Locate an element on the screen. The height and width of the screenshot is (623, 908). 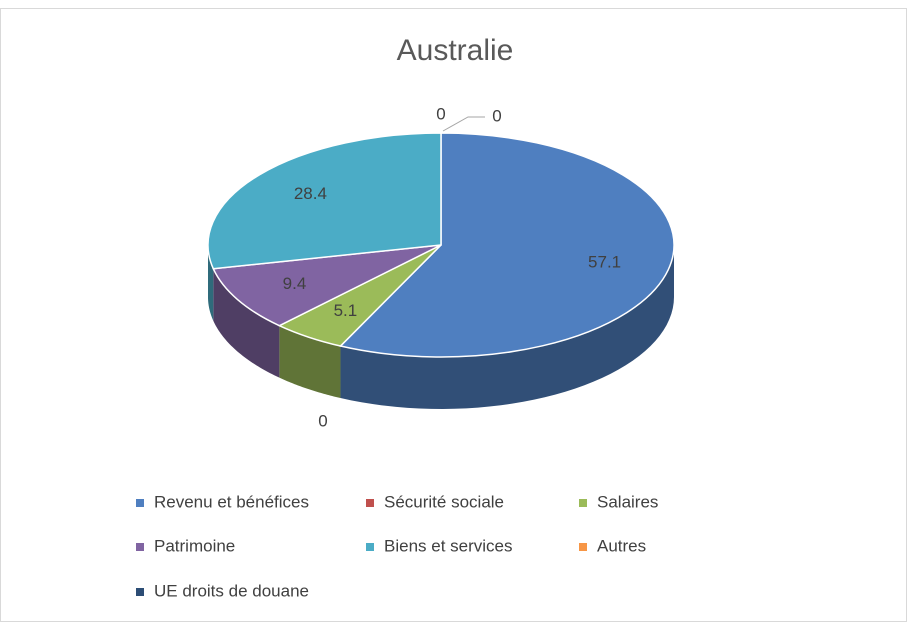
data-label: 5.1 is located at coordinates (346, 310).